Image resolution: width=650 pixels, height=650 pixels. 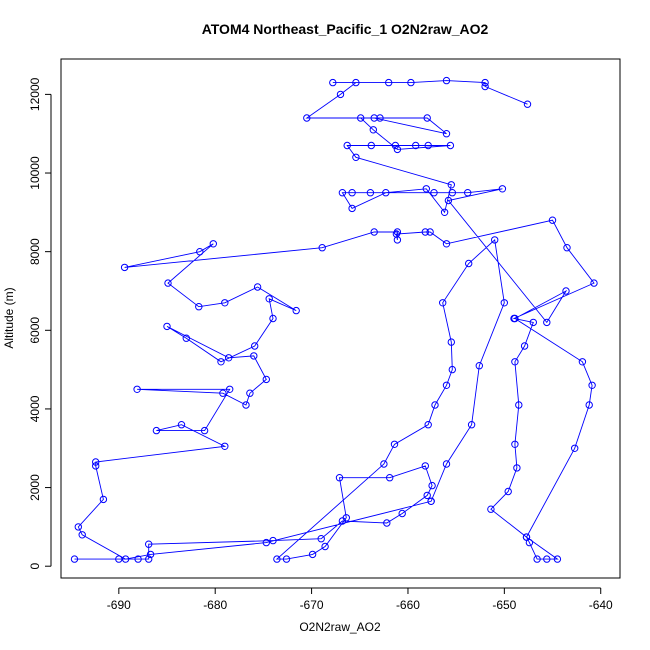 I want to click on y-tick-label: 0, so click(x=35, y=566).